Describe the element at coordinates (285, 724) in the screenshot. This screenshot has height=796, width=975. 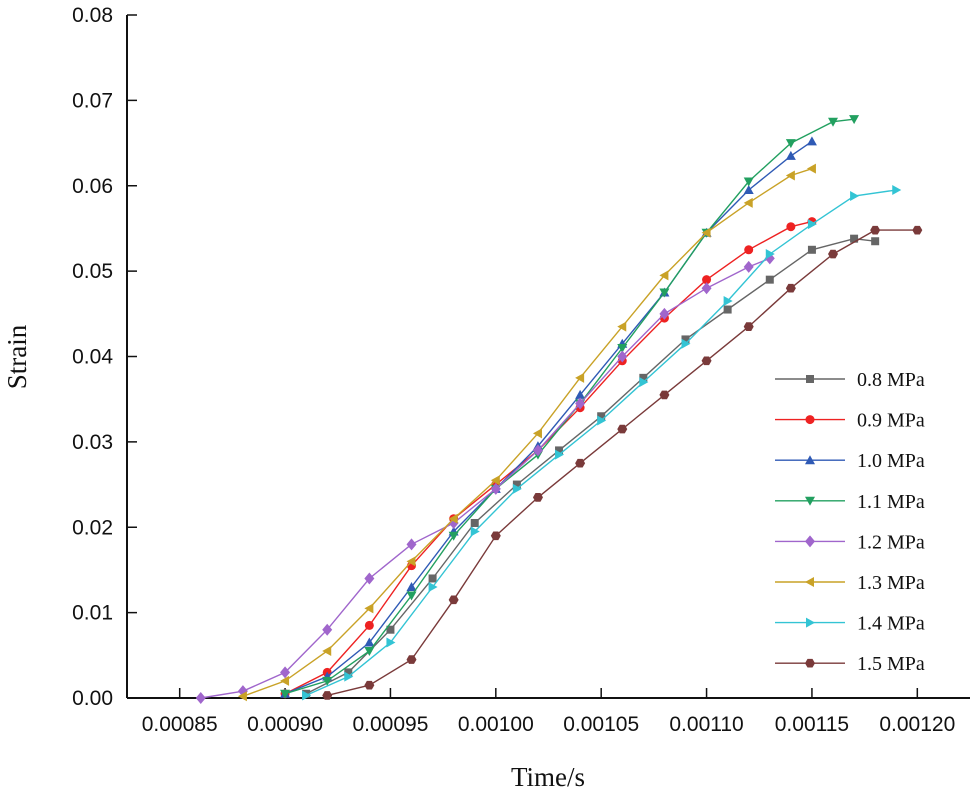
I see `x-tick-label: 0.00090` at that location.